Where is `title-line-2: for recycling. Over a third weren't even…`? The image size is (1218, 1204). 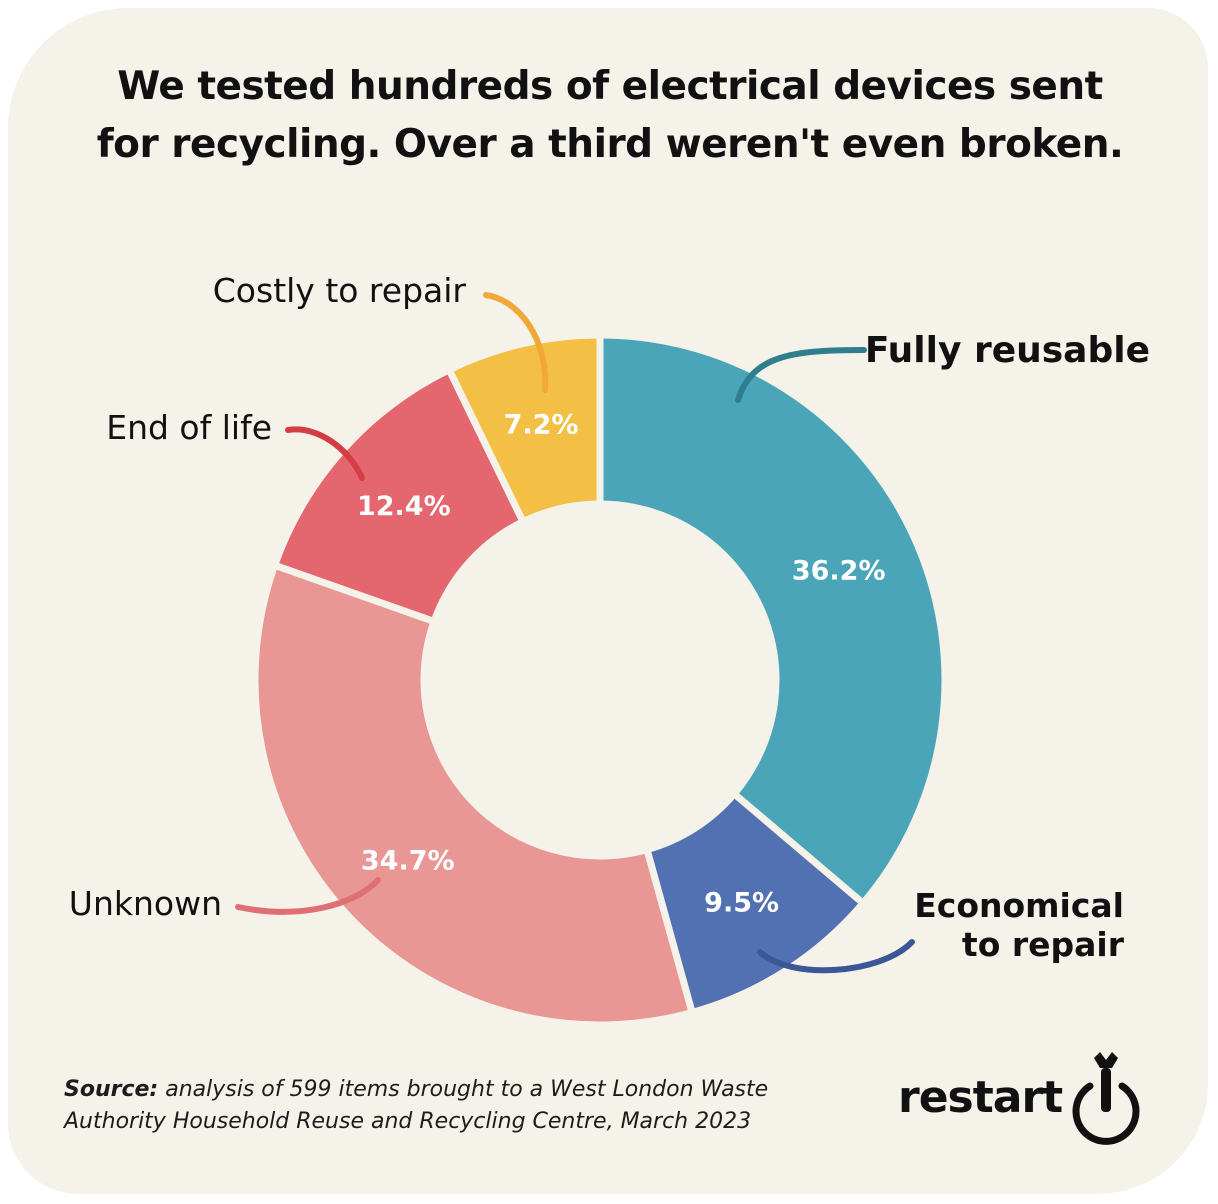 title-line-2: for recycling. Over a third weren't even… is located at coordinates (610, 144).